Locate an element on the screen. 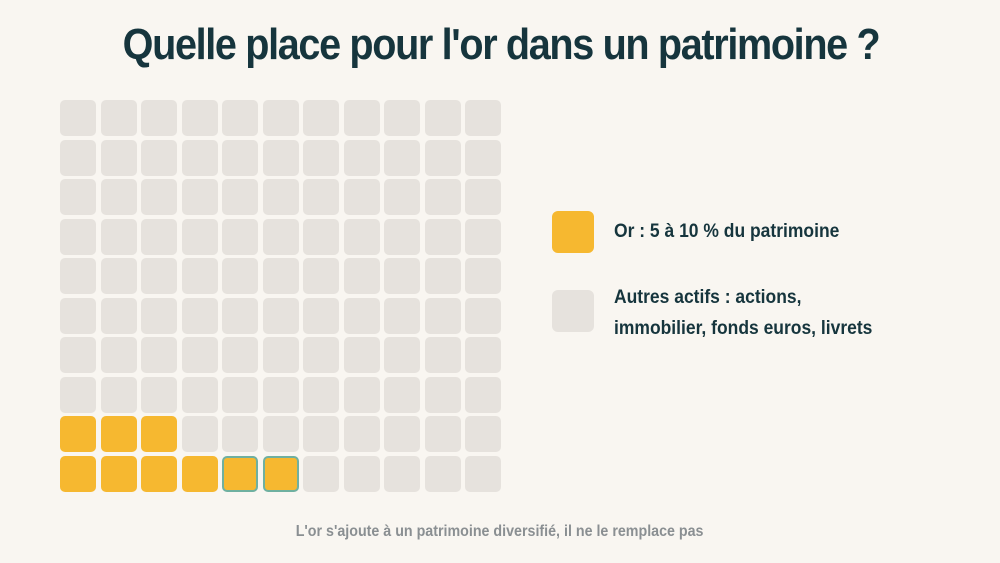 Image resolution: width=1000 pixels, height=563 pixels. waffle-cell-autres-r8-c6 is located at coordinates (280, 394).